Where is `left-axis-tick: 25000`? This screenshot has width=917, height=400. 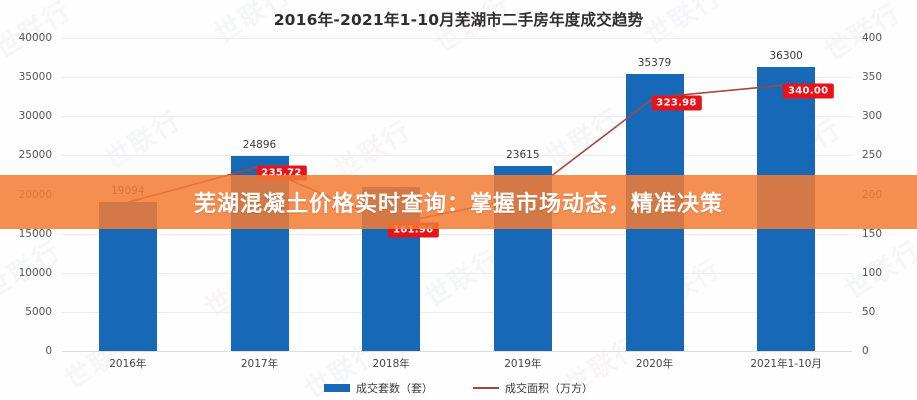 left-axis-tick: 25000 is located at coordinates (35, 155).